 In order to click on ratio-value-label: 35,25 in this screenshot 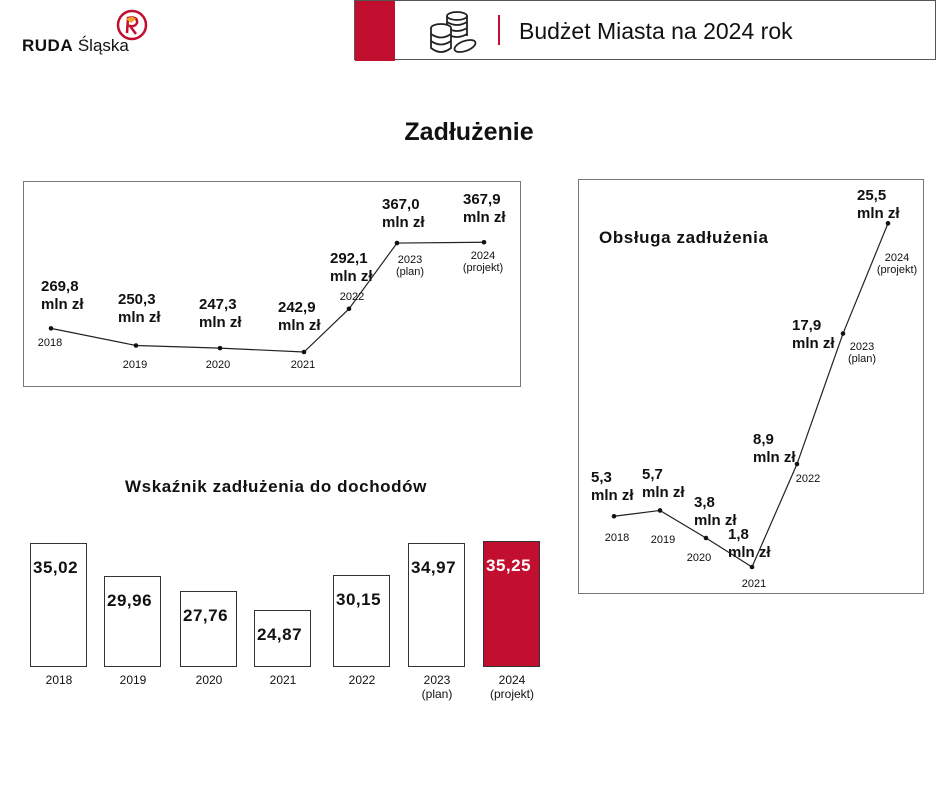, I will do `click(509, 566)`.